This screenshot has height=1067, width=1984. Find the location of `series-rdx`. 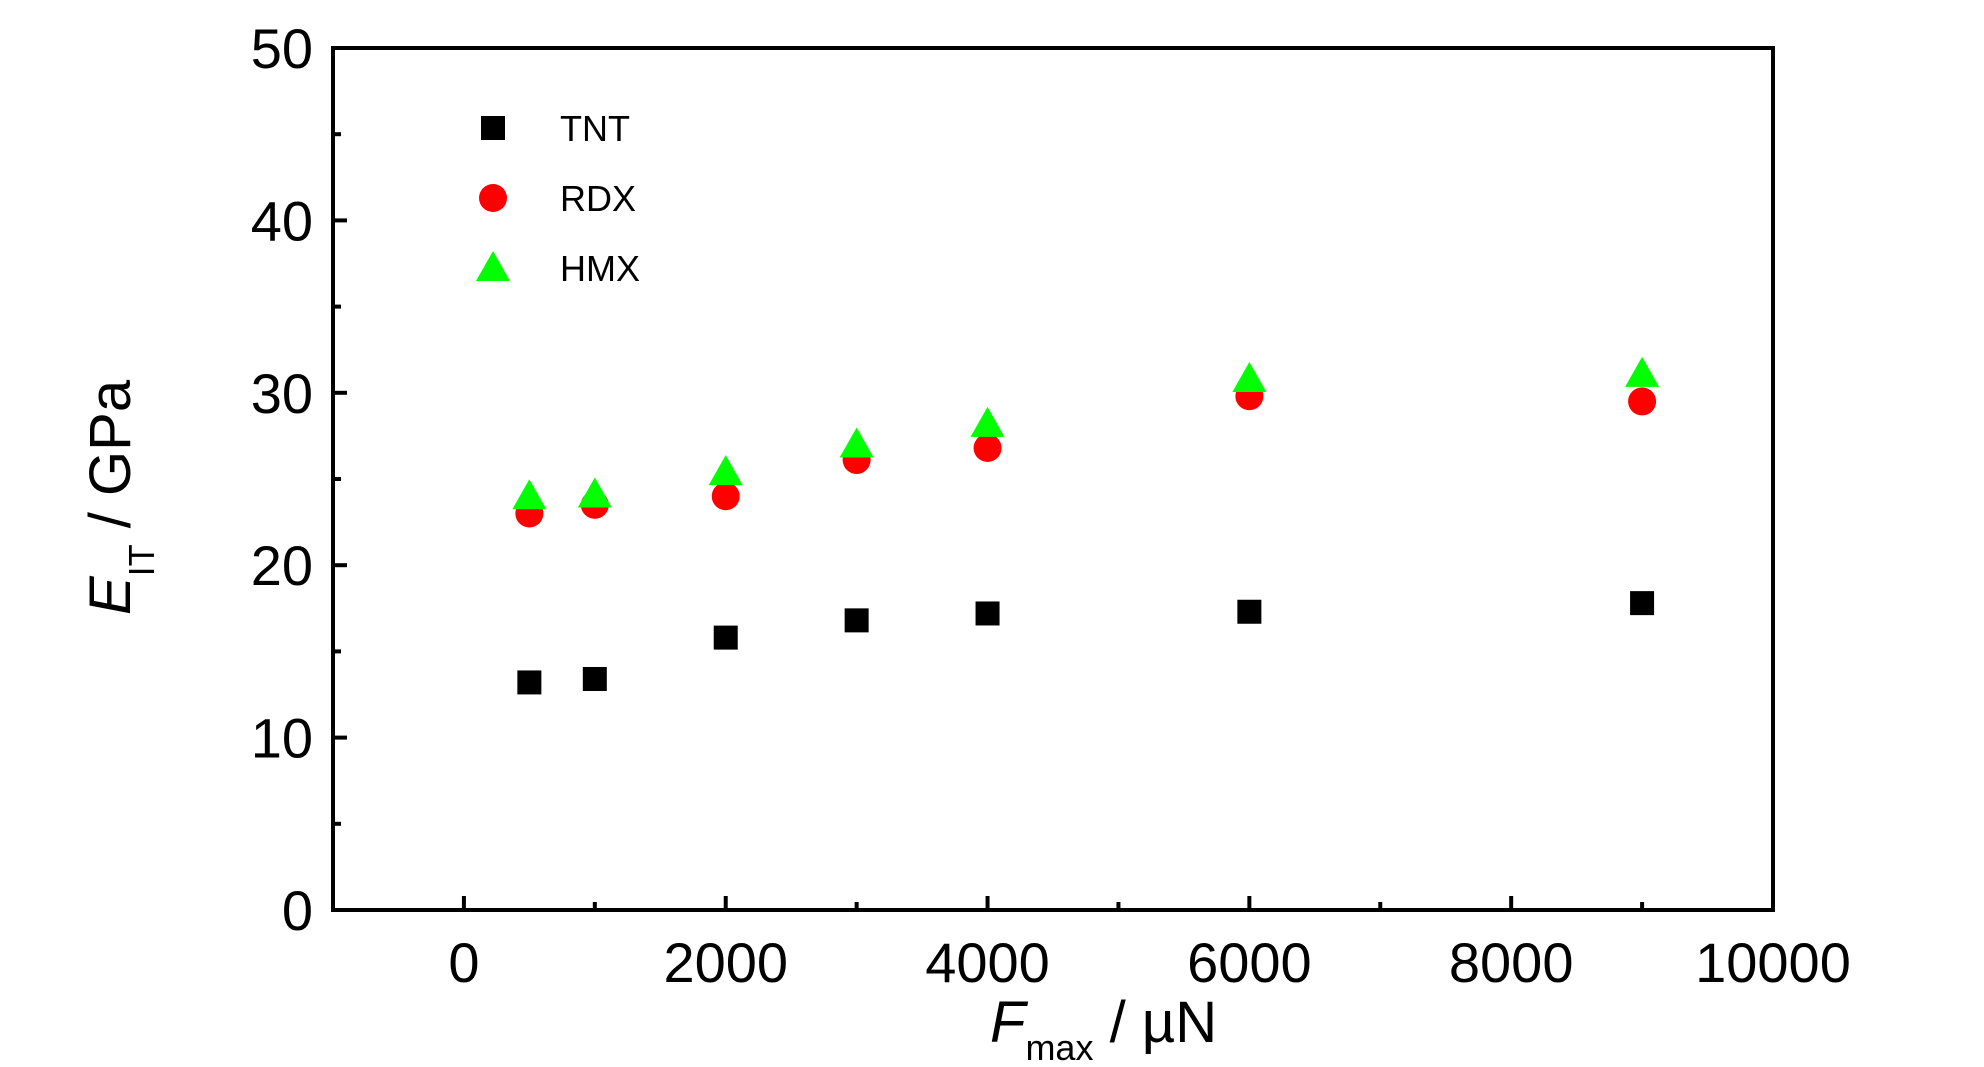

series-rdx is located at coordinates (1086, 455).